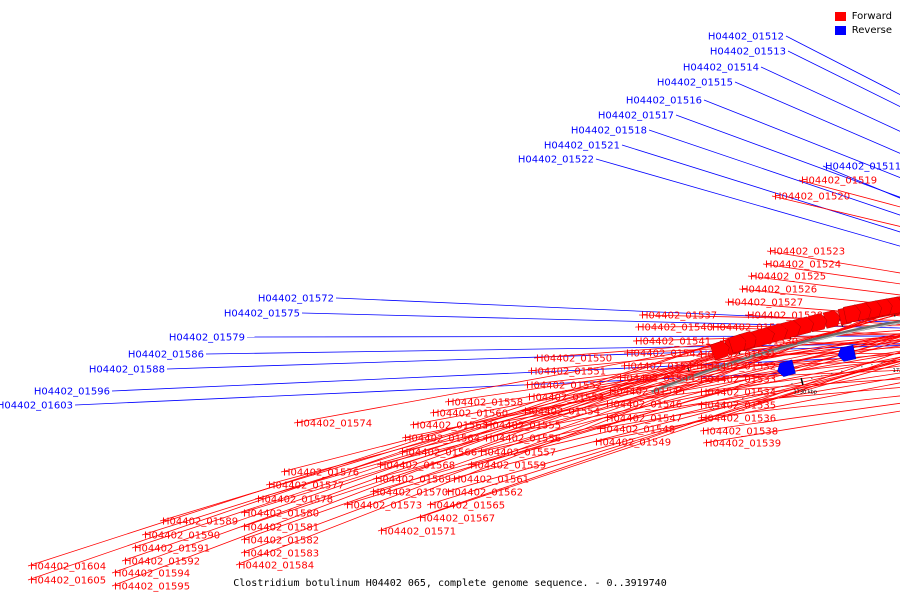  What do you see at coordinates (647, 392) in the screenshot?
I see `gene-label: H04402_01545` at bounding box center [647, 392].